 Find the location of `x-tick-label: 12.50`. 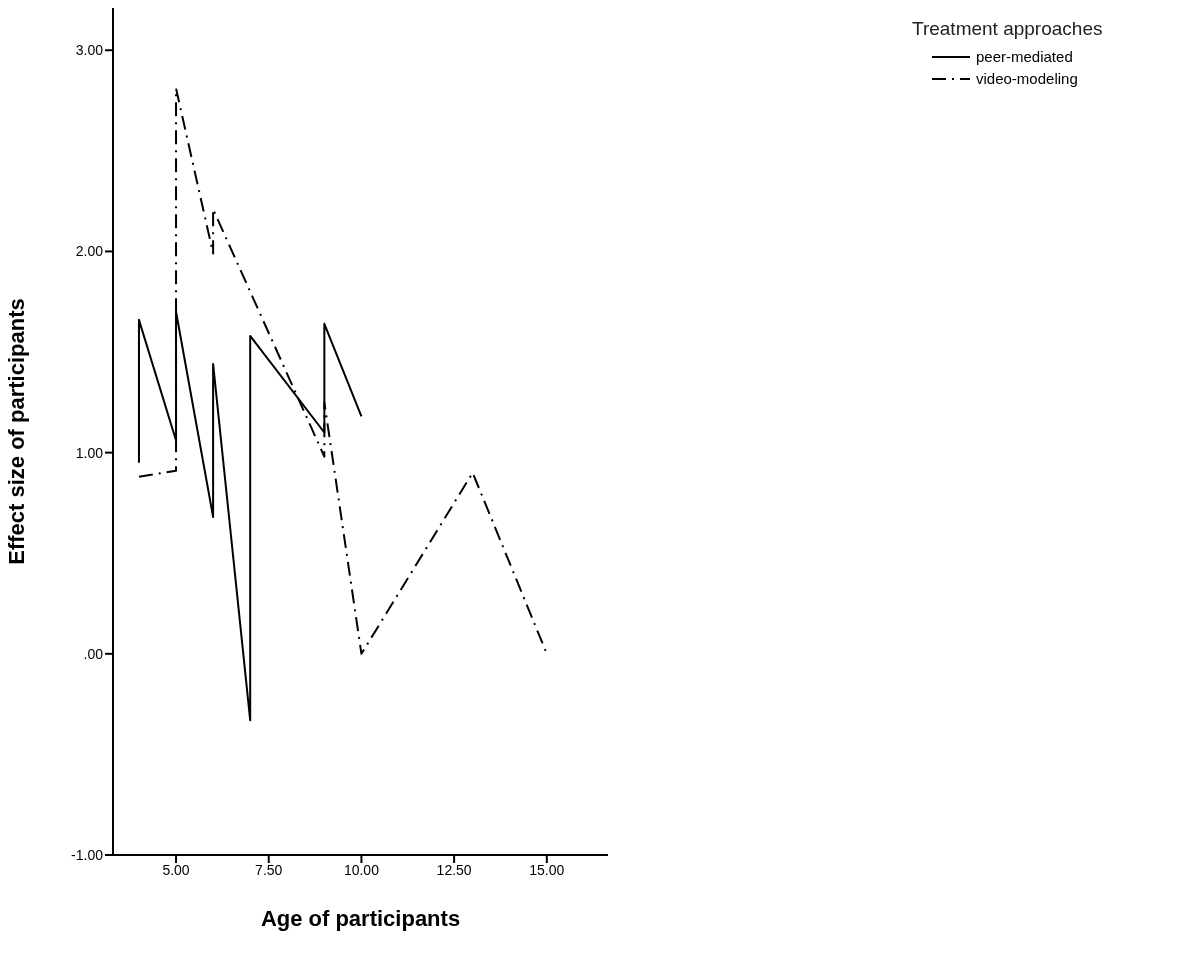

x-tick-label: 12.50 is located at coordinates (454, 869).